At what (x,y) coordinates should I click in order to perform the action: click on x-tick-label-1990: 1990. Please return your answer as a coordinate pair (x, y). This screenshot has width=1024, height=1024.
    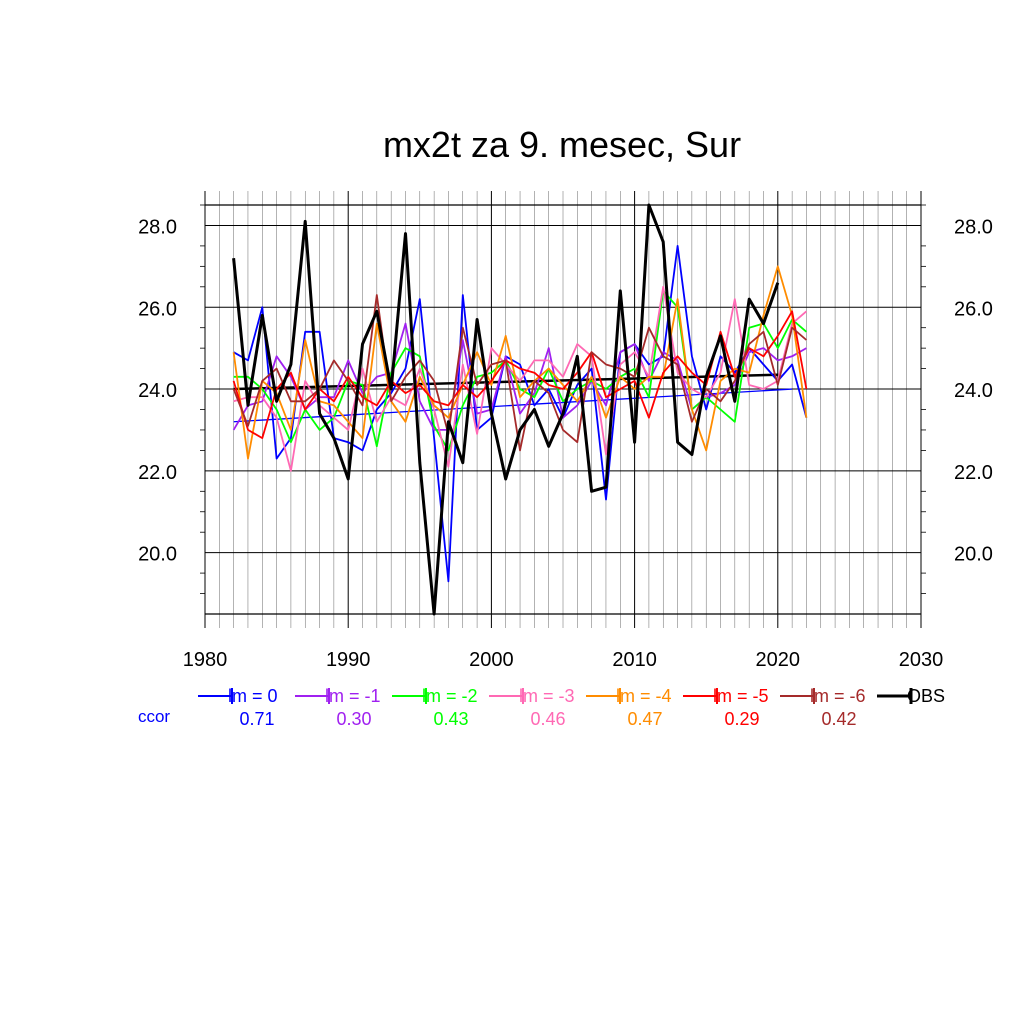
    Looking at the image, I should click on (348, 660).